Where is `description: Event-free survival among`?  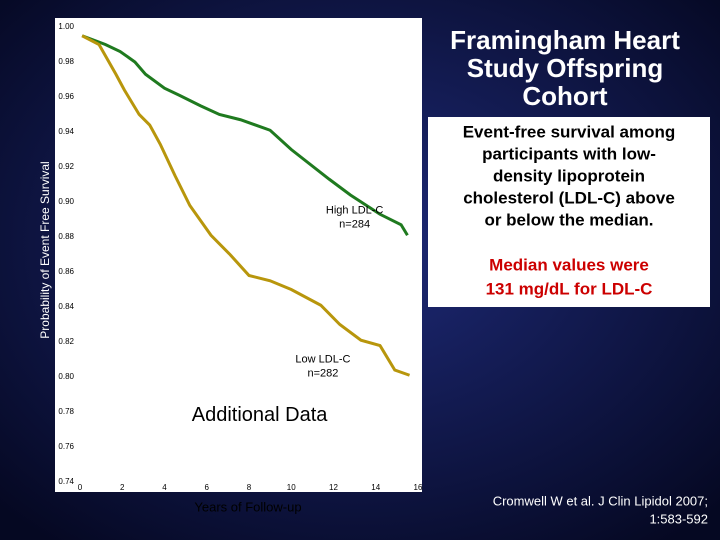 description: Event-free survival among is located at coordinates (569, 131).